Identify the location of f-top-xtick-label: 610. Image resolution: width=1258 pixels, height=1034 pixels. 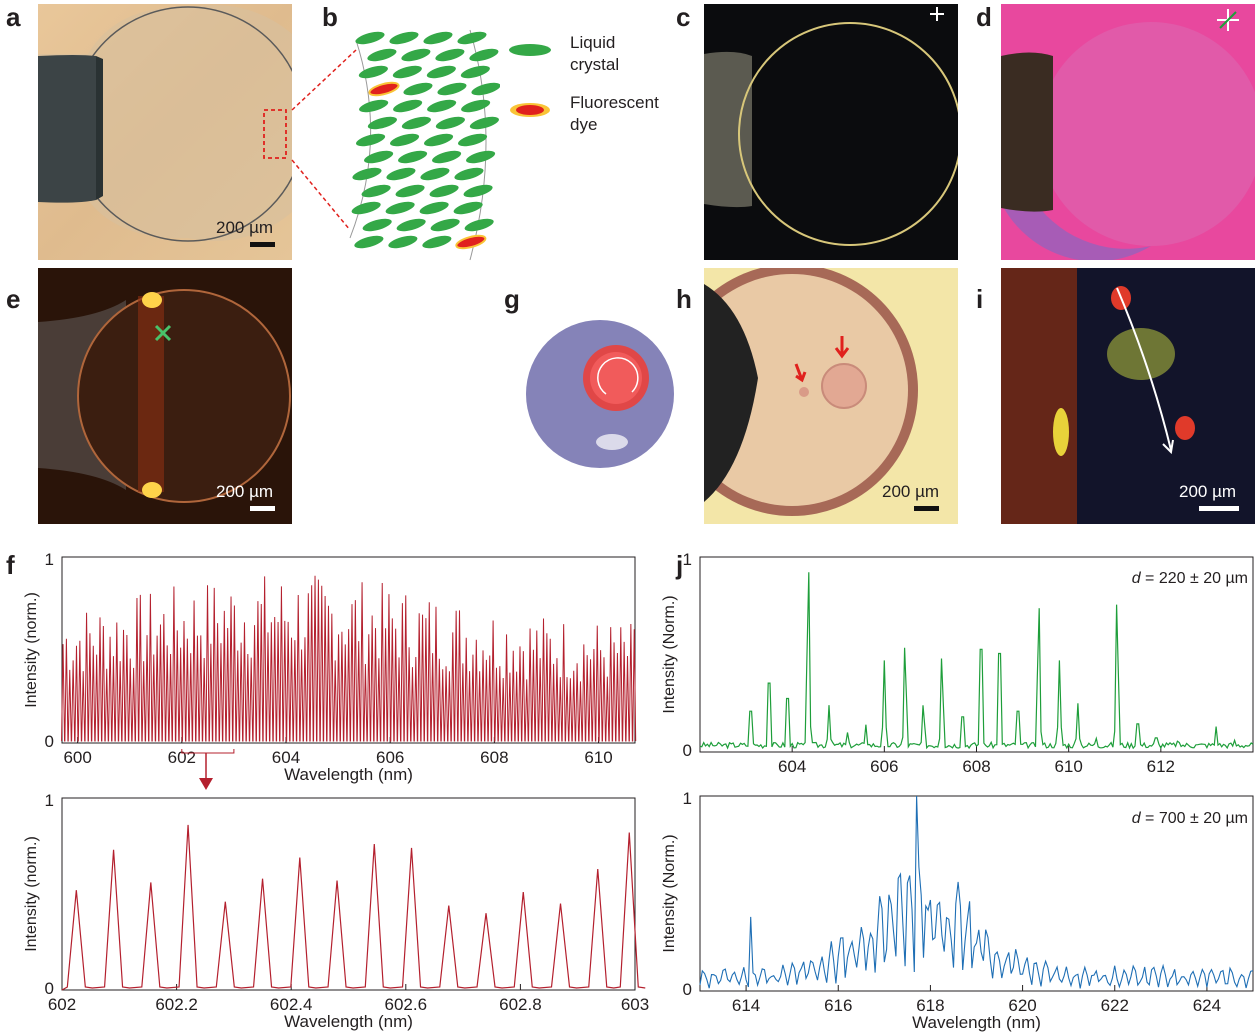
(598, 757).